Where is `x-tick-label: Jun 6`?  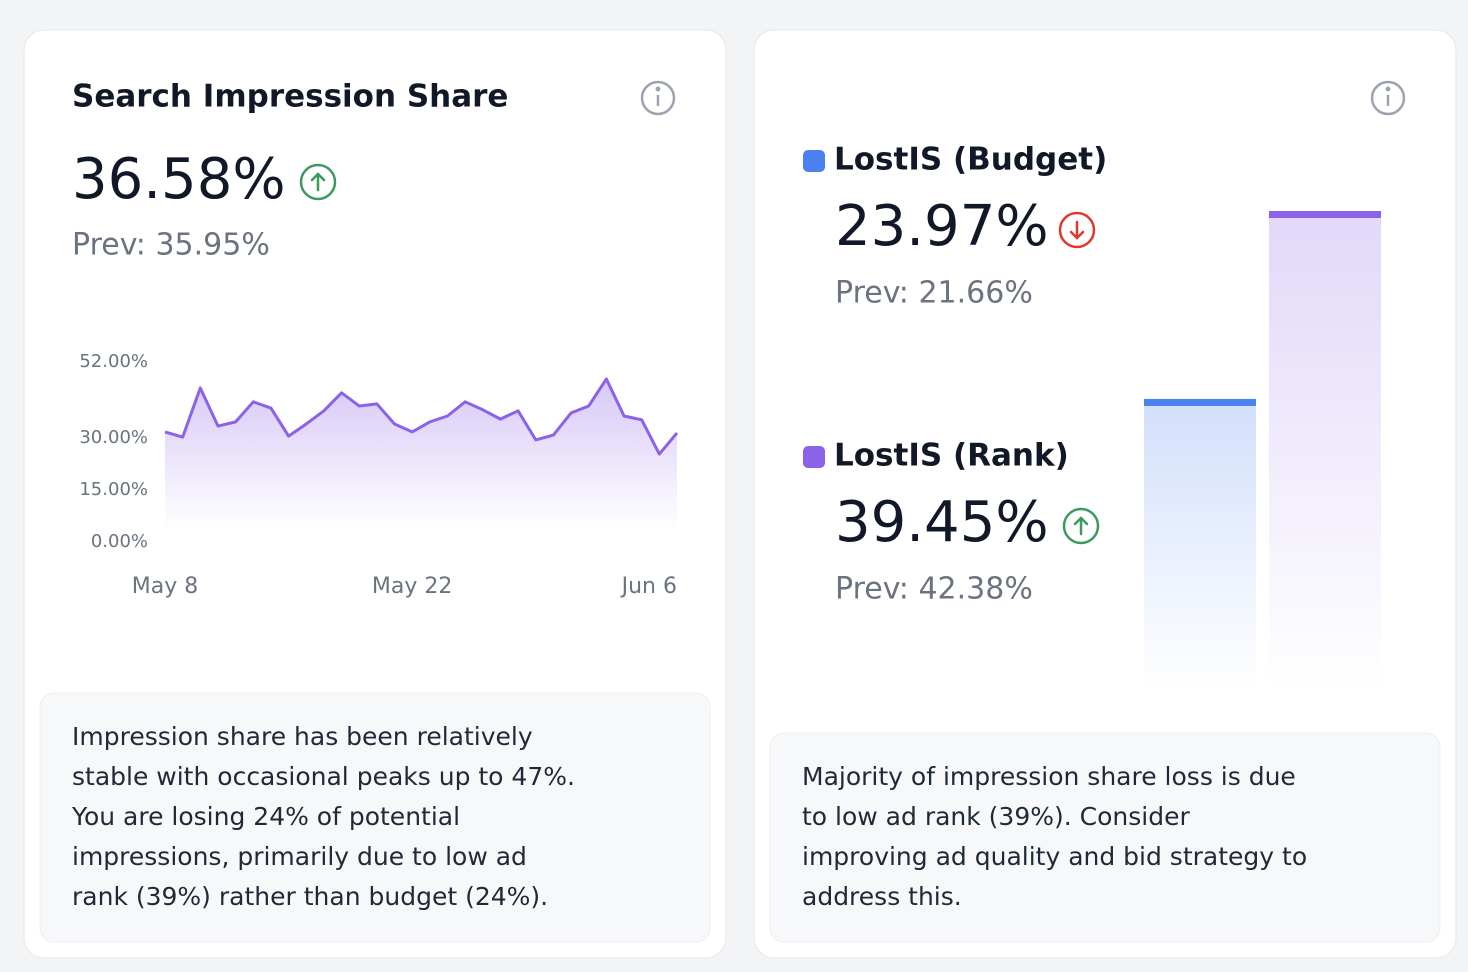
x-tick-label: Jun 6 is located at coordinates (648, 586).